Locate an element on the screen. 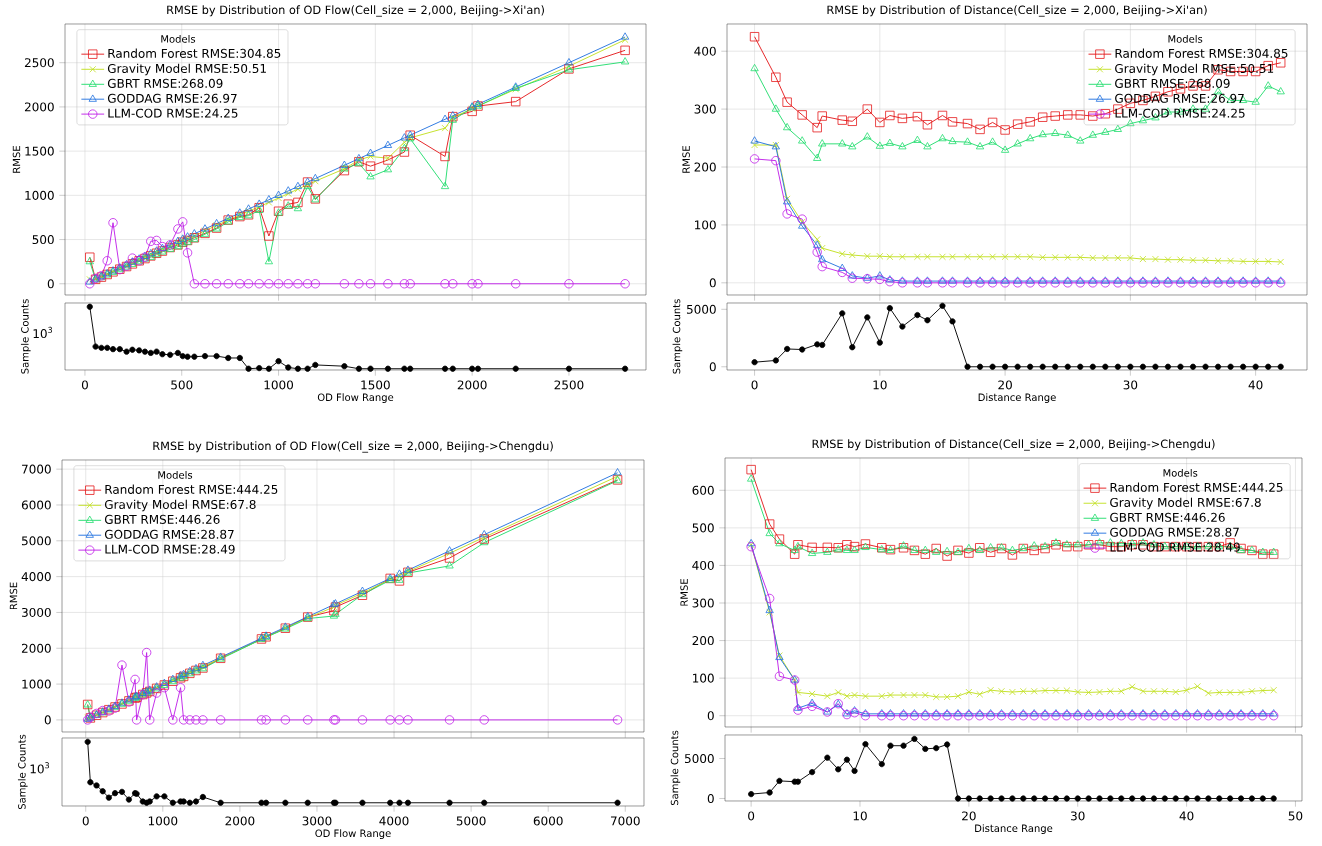 This screenshot has height=846, width=1322. x-tick-label: 1500 is located at coordinates (375, 385).